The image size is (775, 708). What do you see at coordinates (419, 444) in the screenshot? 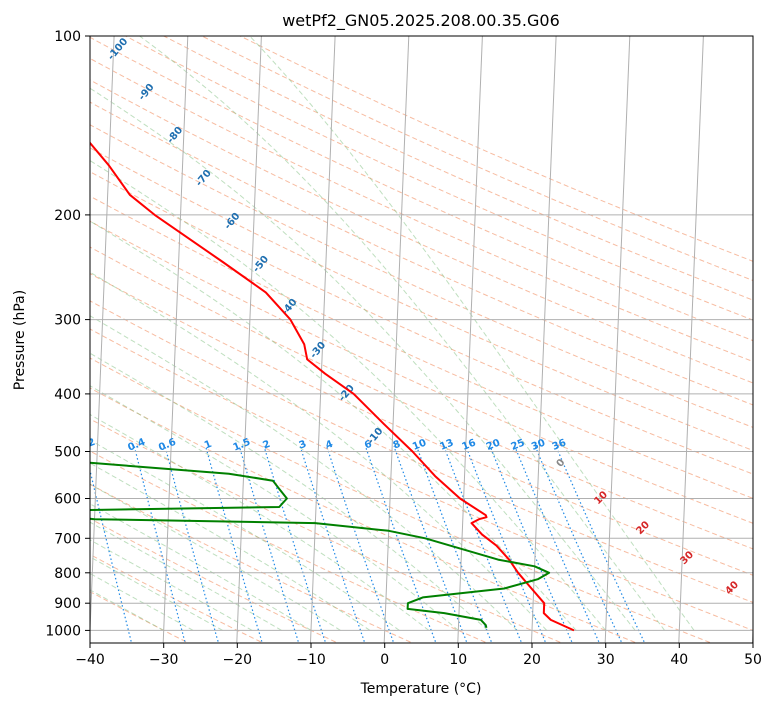
I see `mixing-ratio-label: 10` at bounding box center [419, 444].